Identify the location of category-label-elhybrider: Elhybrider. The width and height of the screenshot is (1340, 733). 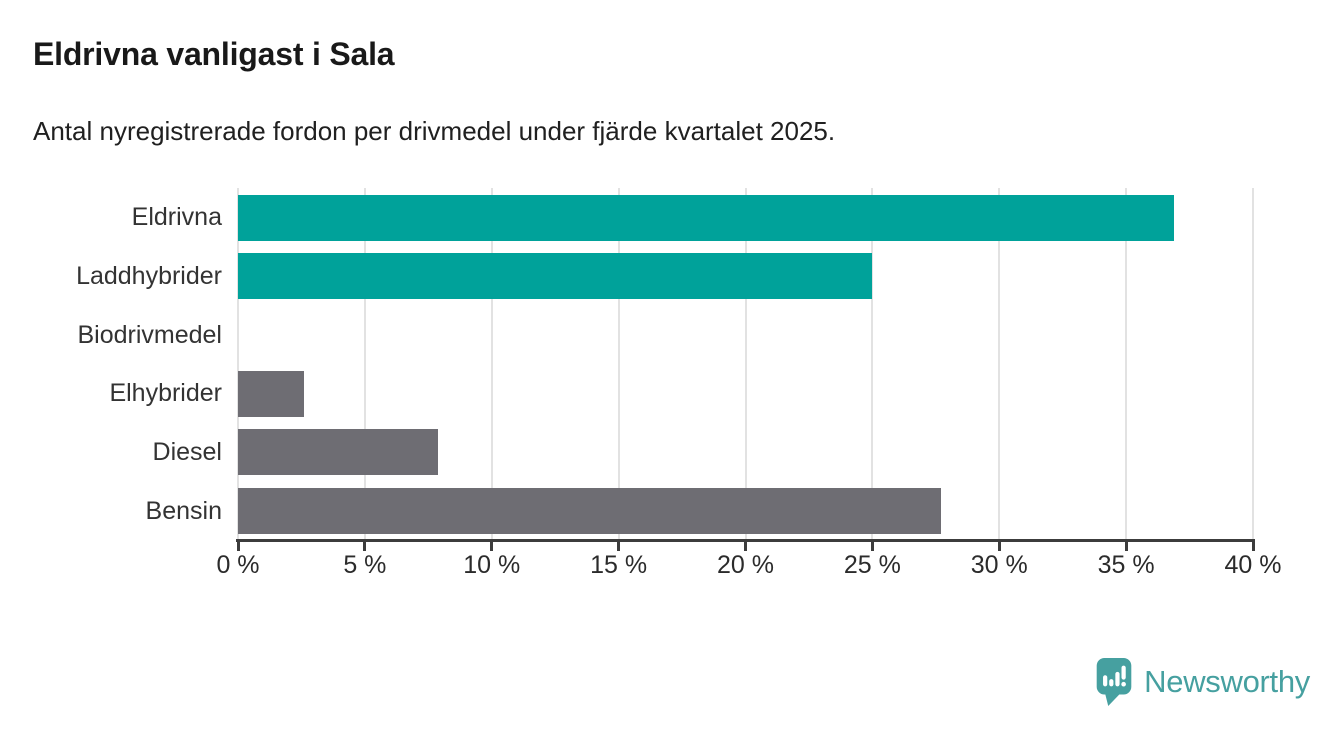
(165, 393).